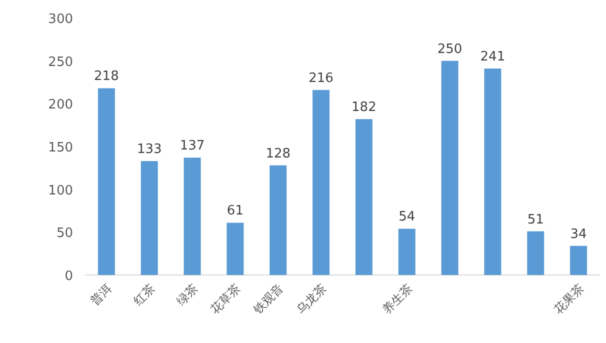 This screenshot has width=606, height=343. What do you see at coordinates (187, 294) in the screenshot?
I see `x-tick-label: 绿茶` at bounding box center [187, 294].